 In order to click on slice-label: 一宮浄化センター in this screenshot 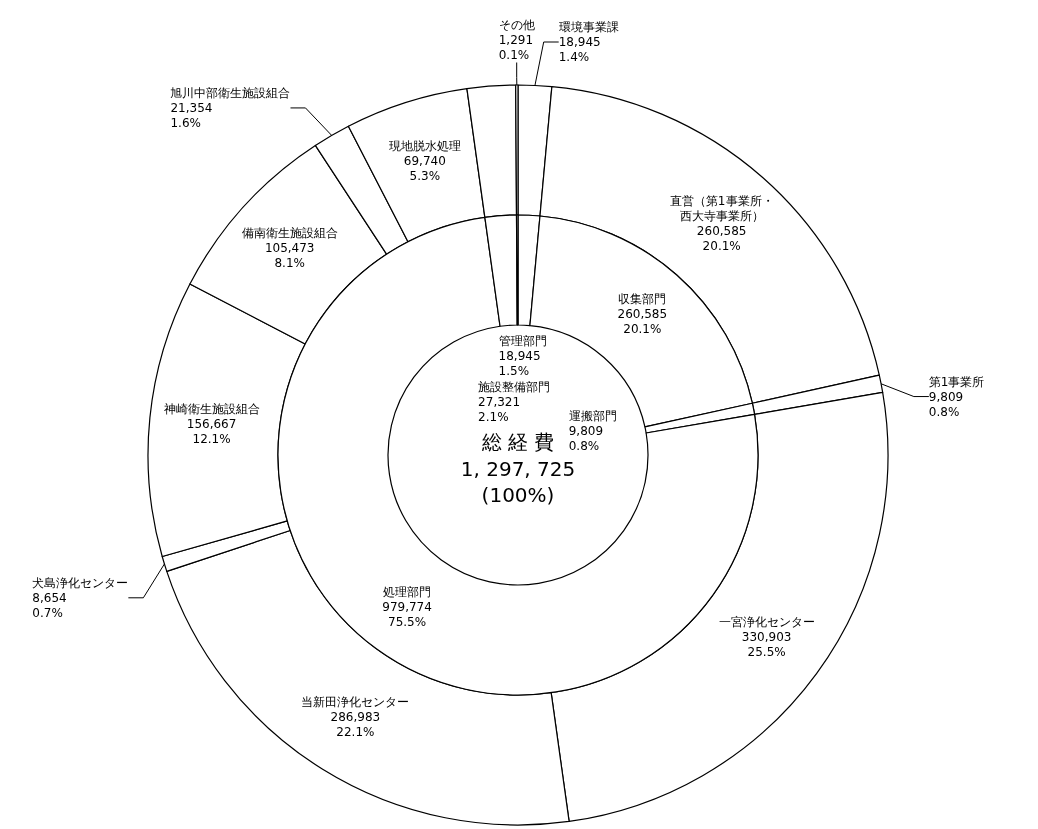, I will do `click(766, 621)`.